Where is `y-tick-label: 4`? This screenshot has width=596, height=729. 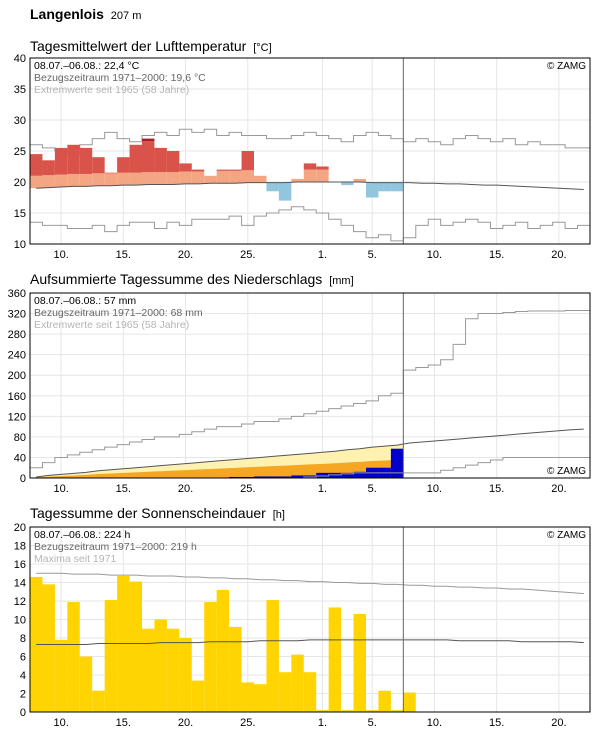 y-tick-label: 4 is located at coordinates (23, 676).